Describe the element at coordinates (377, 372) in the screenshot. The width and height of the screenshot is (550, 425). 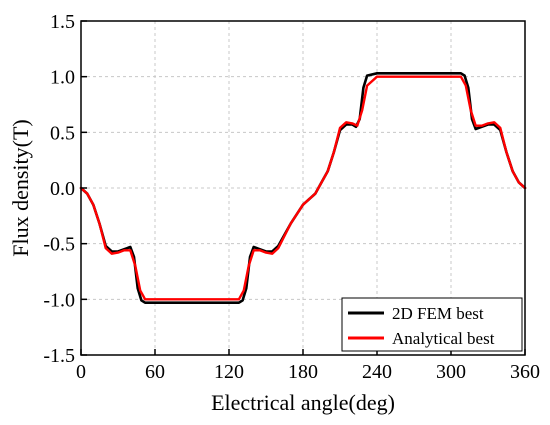
I see `x-tick-label: 240` at that location.